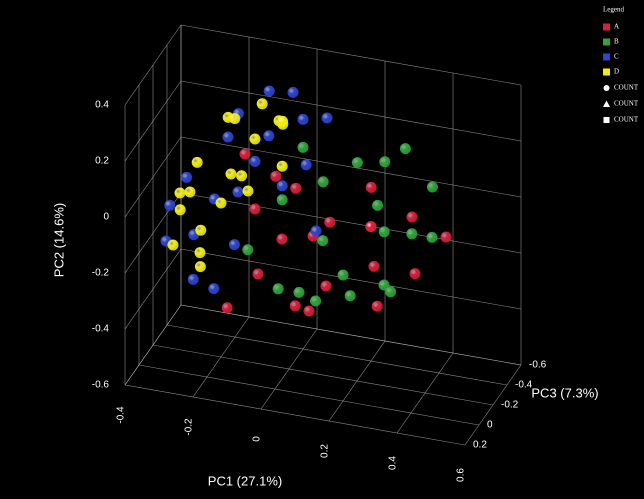 The width and height of the screenshot is (644, 499). What do you see at coordinates (616, 57) in the screenshot?
I see `legend-label: C` at bounding box center [616, 57].